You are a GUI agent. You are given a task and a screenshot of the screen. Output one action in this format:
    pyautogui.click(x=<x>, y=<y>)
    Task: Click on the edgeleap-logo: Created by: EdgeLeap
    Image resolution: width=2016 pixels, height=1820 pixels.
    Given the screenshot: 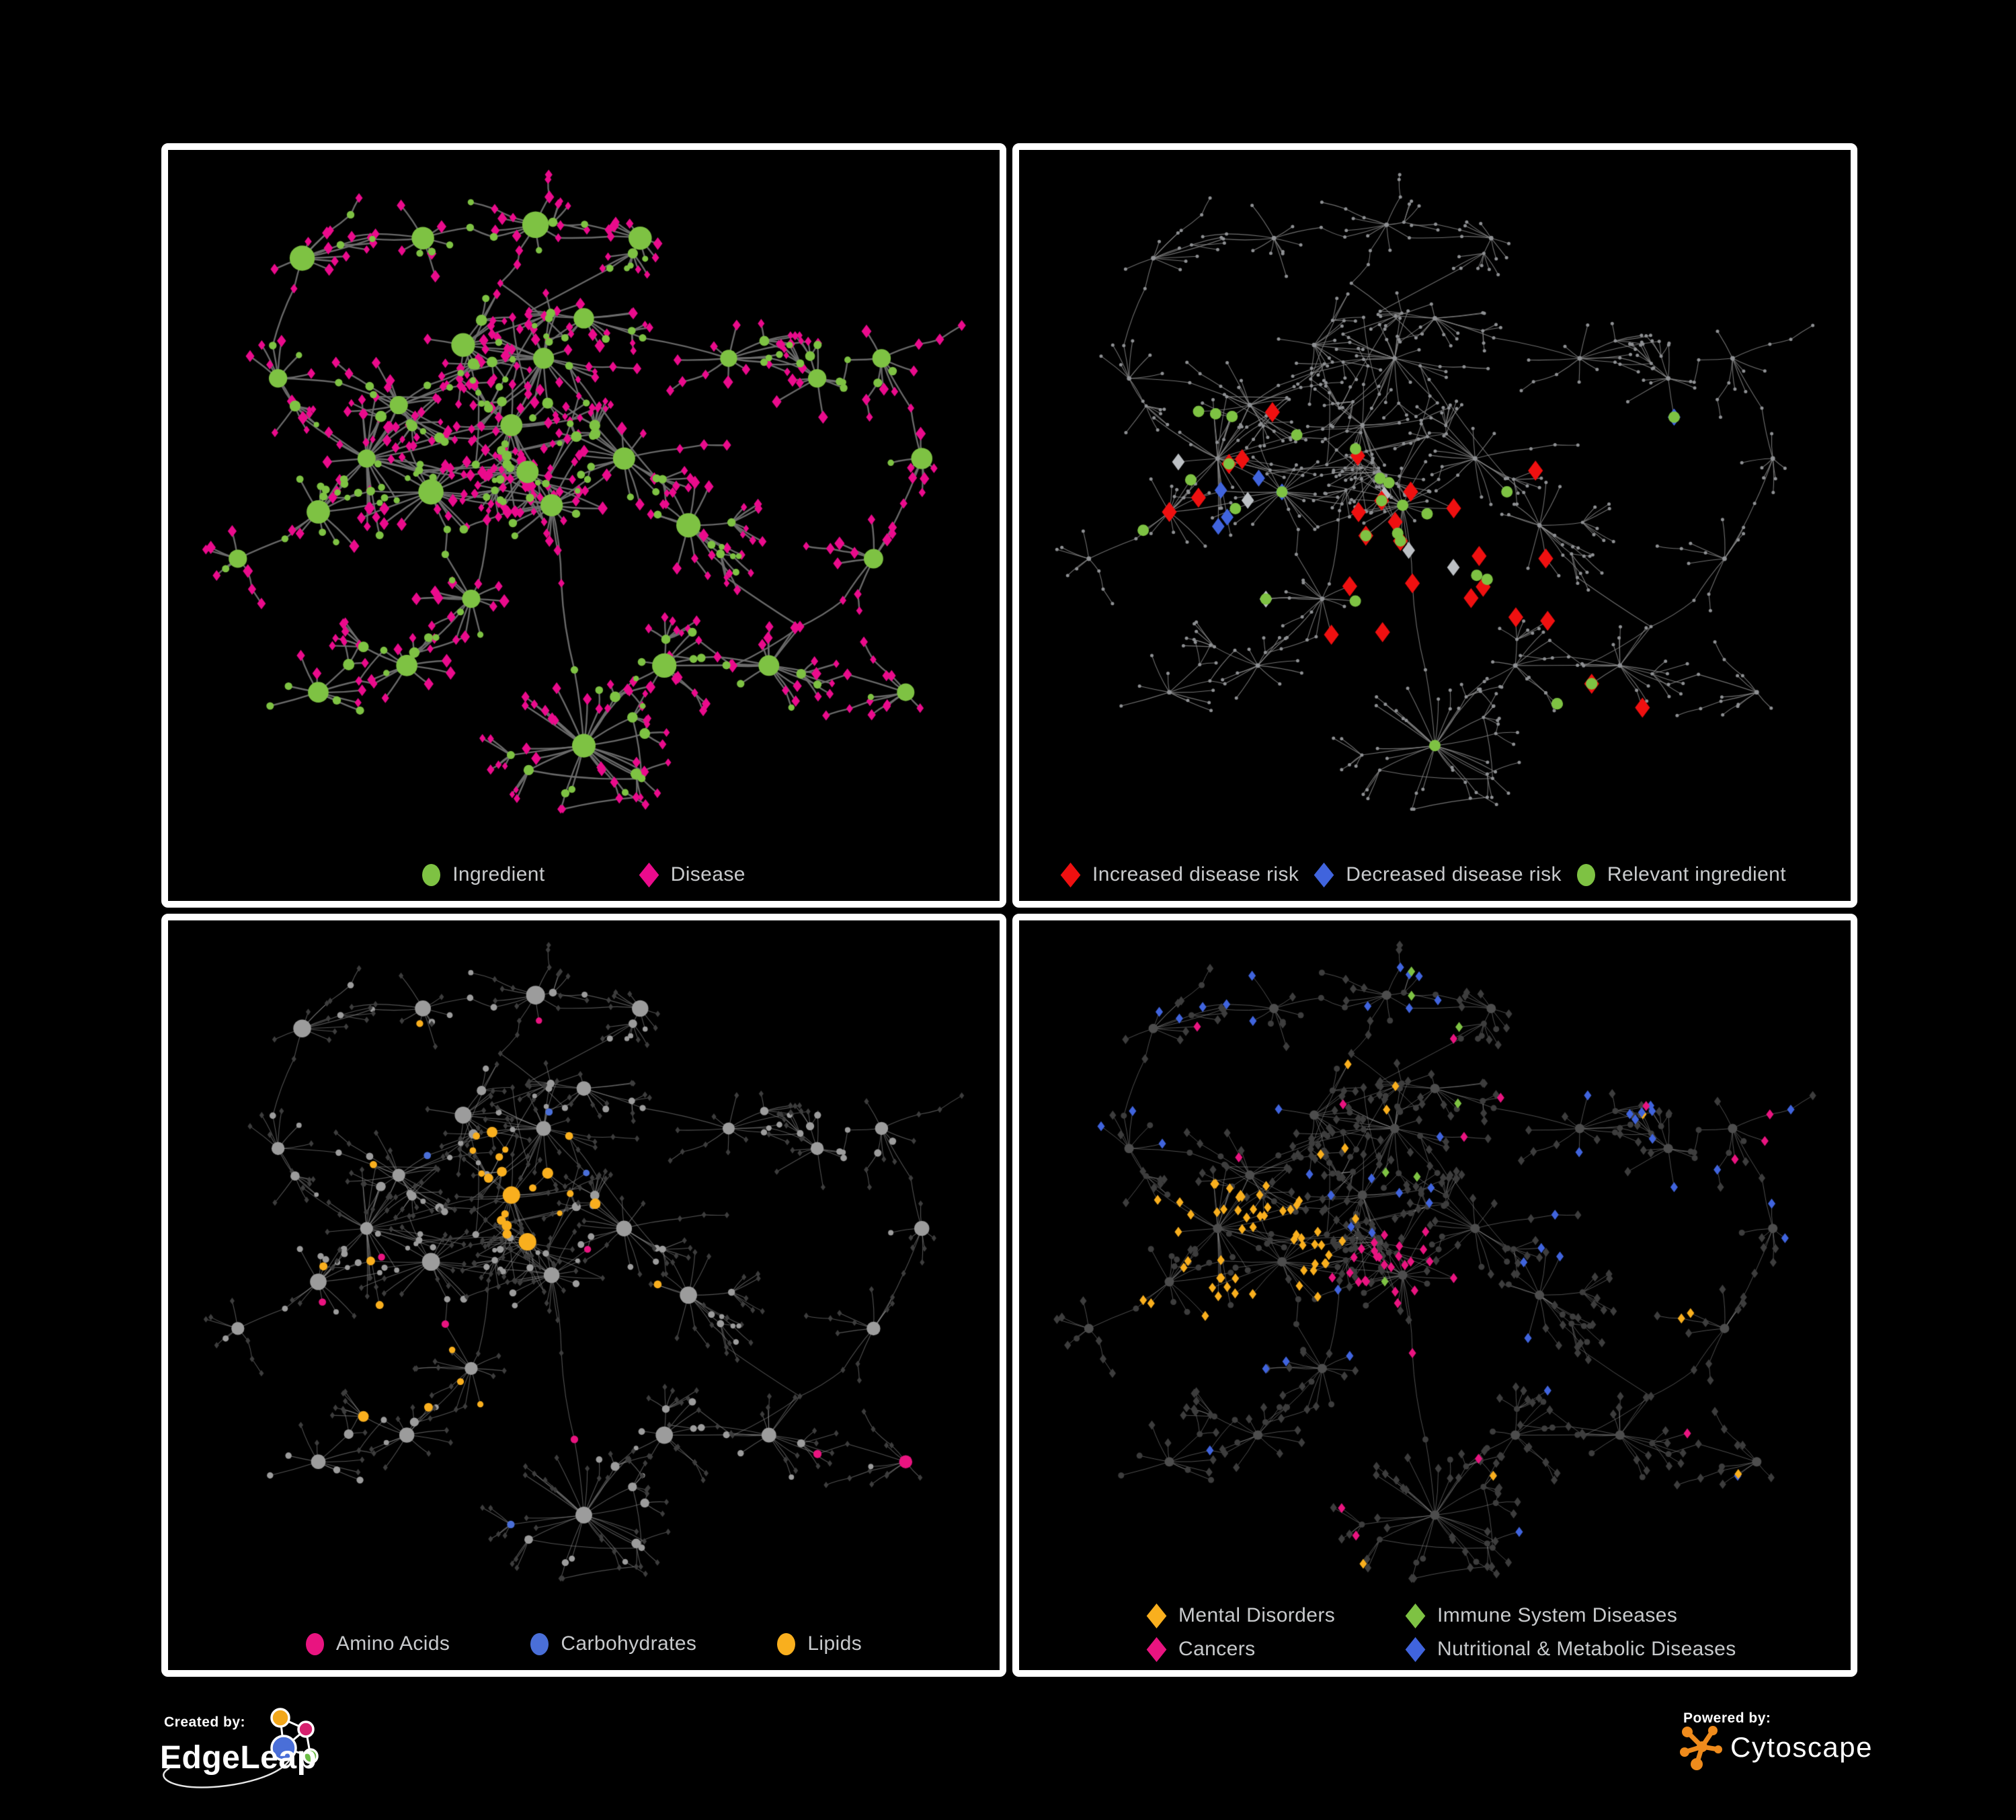 What is the action you would take?
    pyautogui.click(x=269, y=1753)
    